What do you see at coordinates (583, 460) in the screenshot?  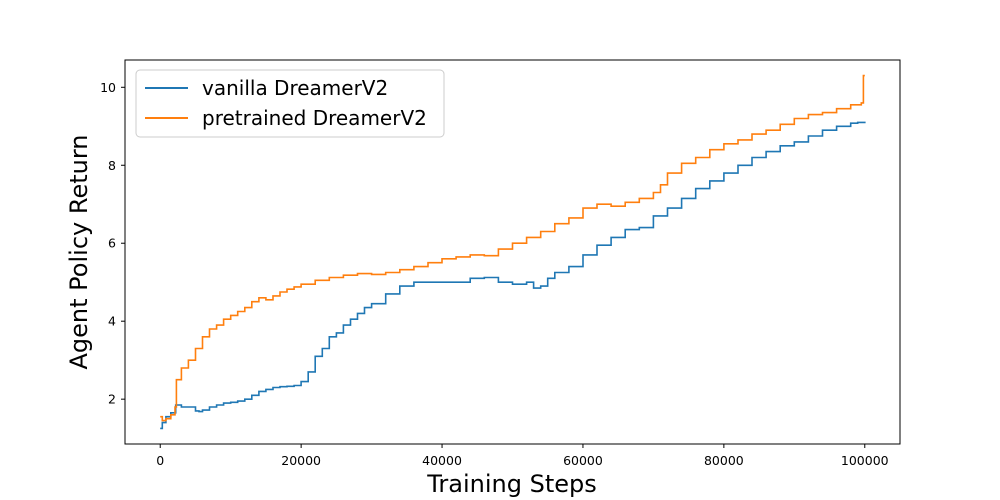 I see `x-tick-label: 60000` at bounding box center [583, 460].